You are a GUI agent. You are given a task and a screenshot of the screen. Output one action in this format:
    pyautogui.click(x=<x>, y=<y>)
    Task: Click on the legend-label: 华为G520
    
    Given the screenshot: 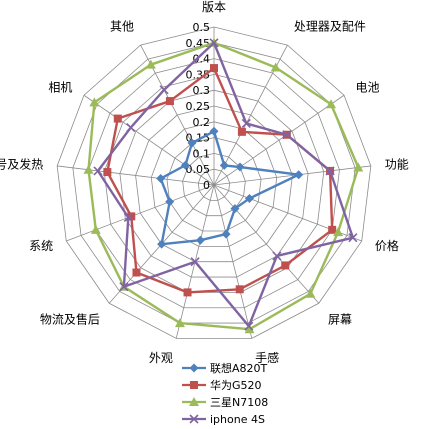 What is the action you would take?
    pyautogui.click(x=236, y=385)
    